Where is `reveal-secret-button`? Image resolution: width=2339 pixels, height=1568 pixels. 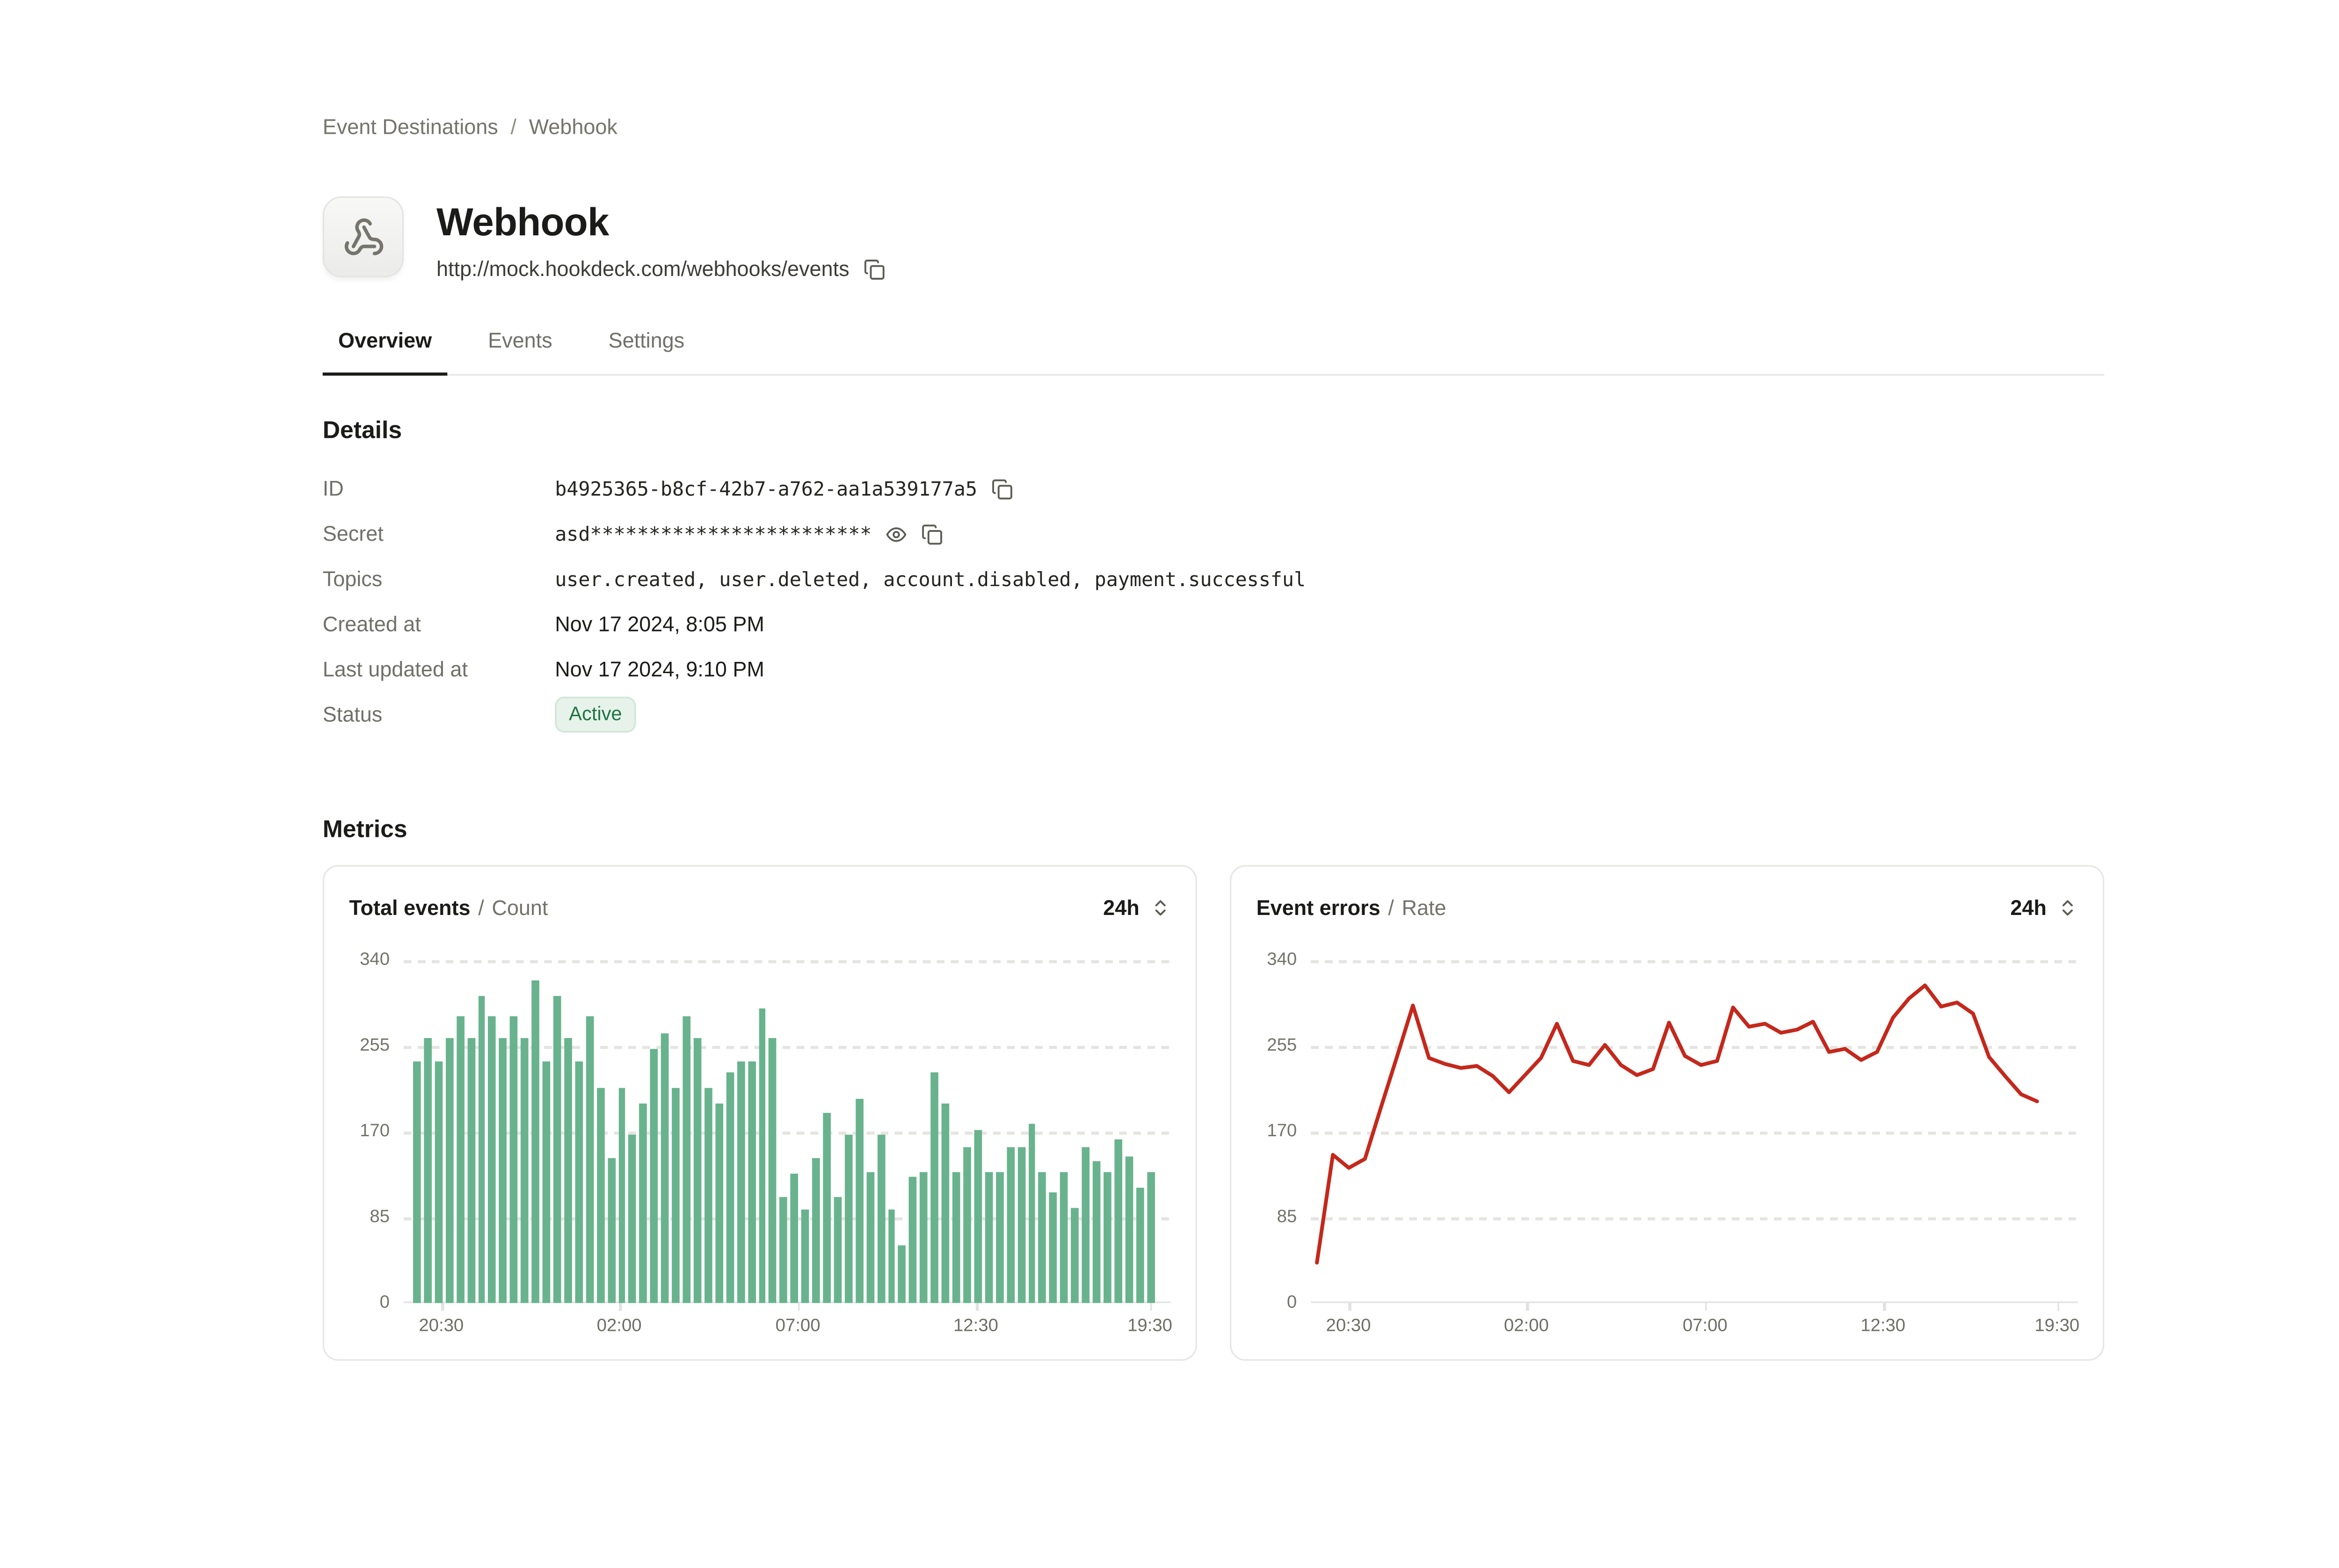 reveal-secret-button is located at coordinates (897, 534).